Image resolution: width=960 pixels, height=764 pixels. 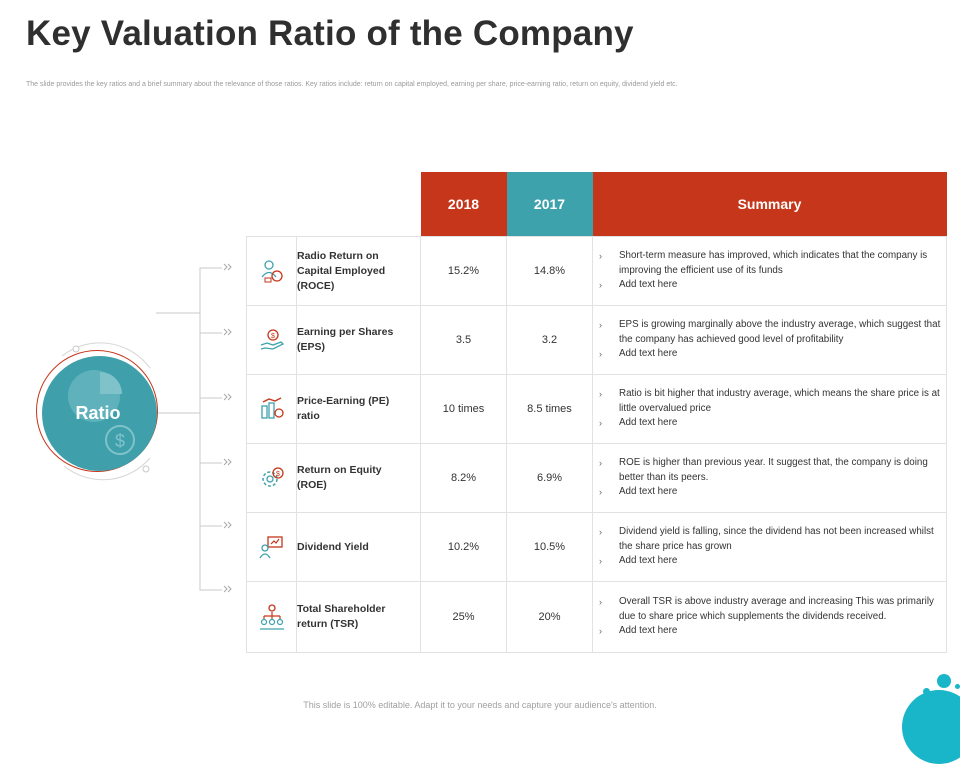 I want to click on value-2018: 15.2%, so click(x=463, y=271).